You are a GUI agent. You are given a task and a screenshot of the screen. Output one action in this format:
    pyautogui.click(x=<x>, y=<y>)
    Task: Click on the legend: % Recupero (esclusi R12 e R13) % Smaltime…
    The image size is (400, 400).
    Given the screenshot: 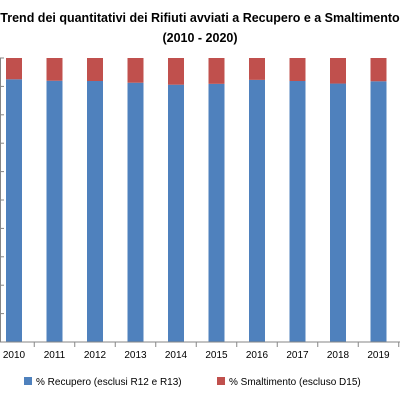 What is the action you would take?
    pyautogui.click(x=192, y=382)
    